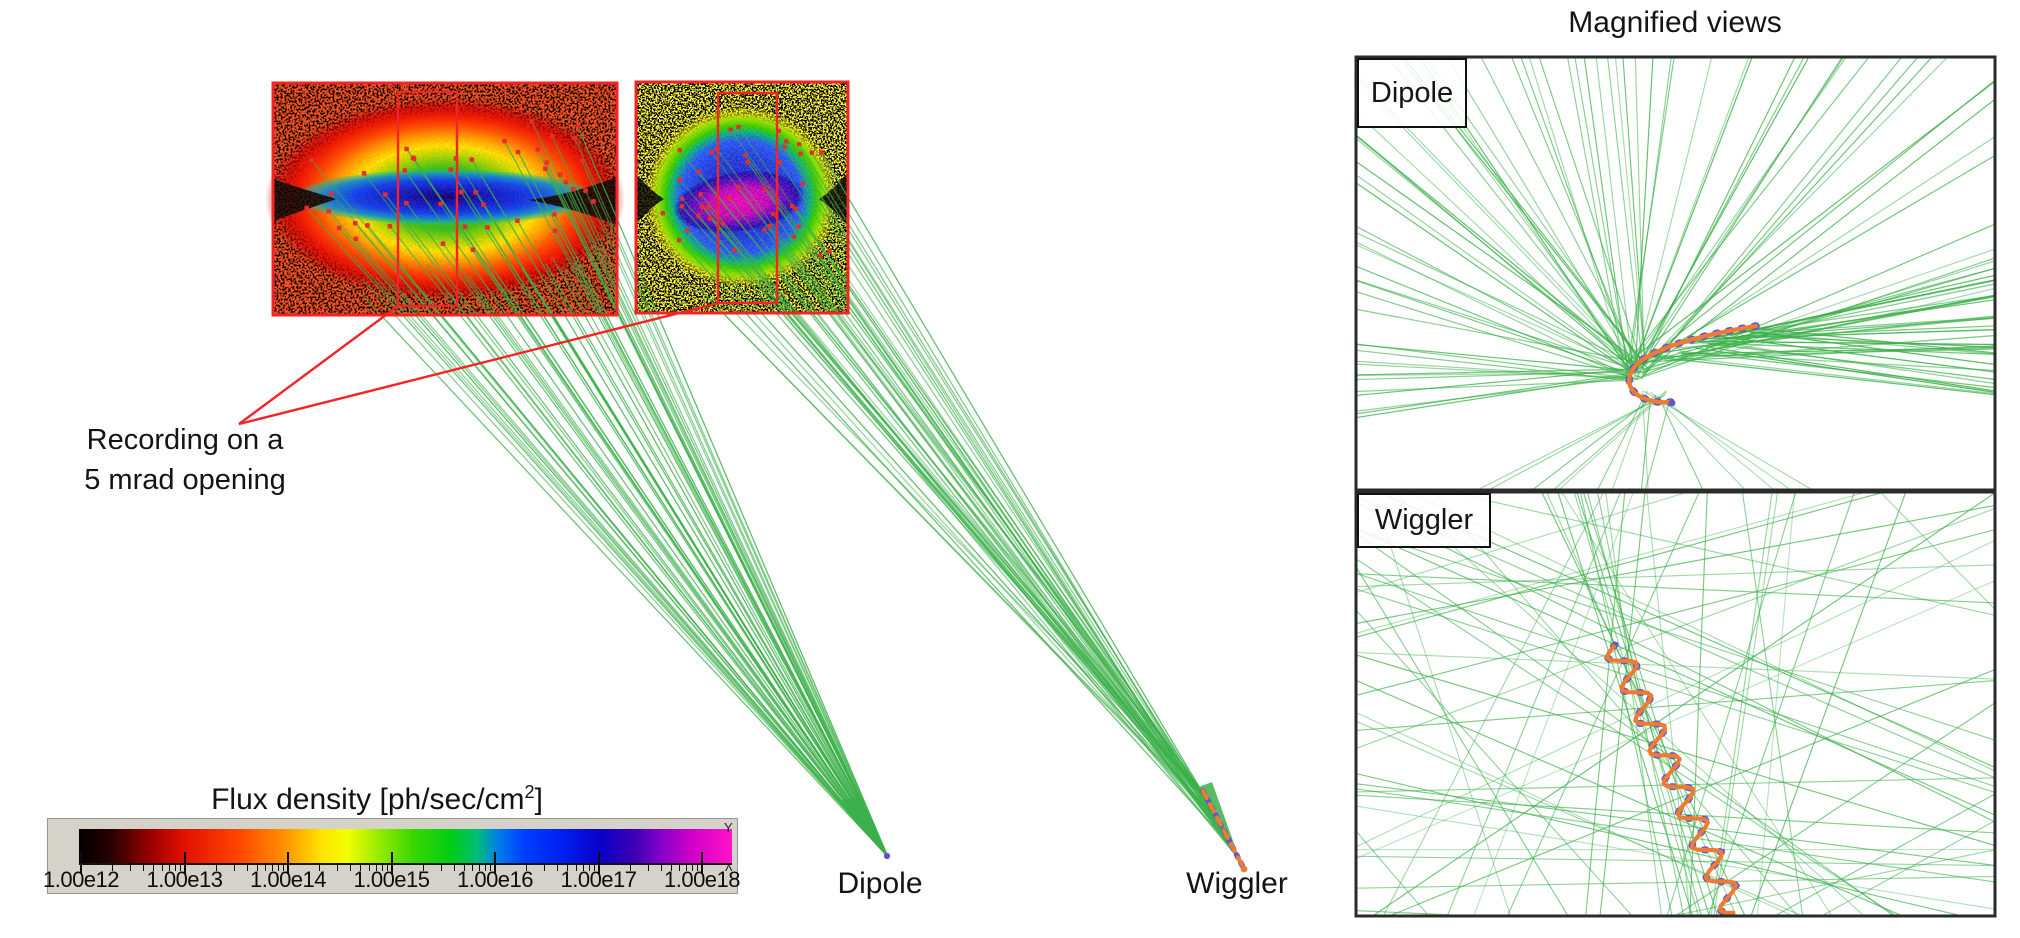  I want to click on faint-noise-overlay, so click(445, 199).